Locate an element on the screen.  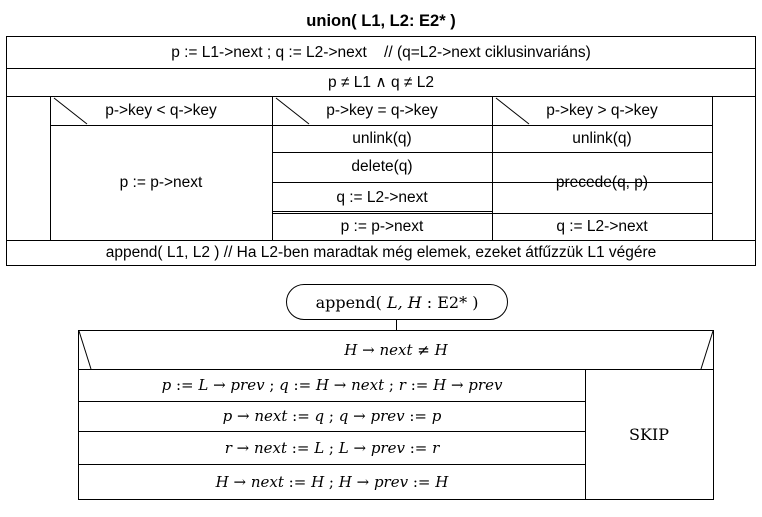
greater-statement-reset-q: q := L2->next is located at coordinates (602, 226).